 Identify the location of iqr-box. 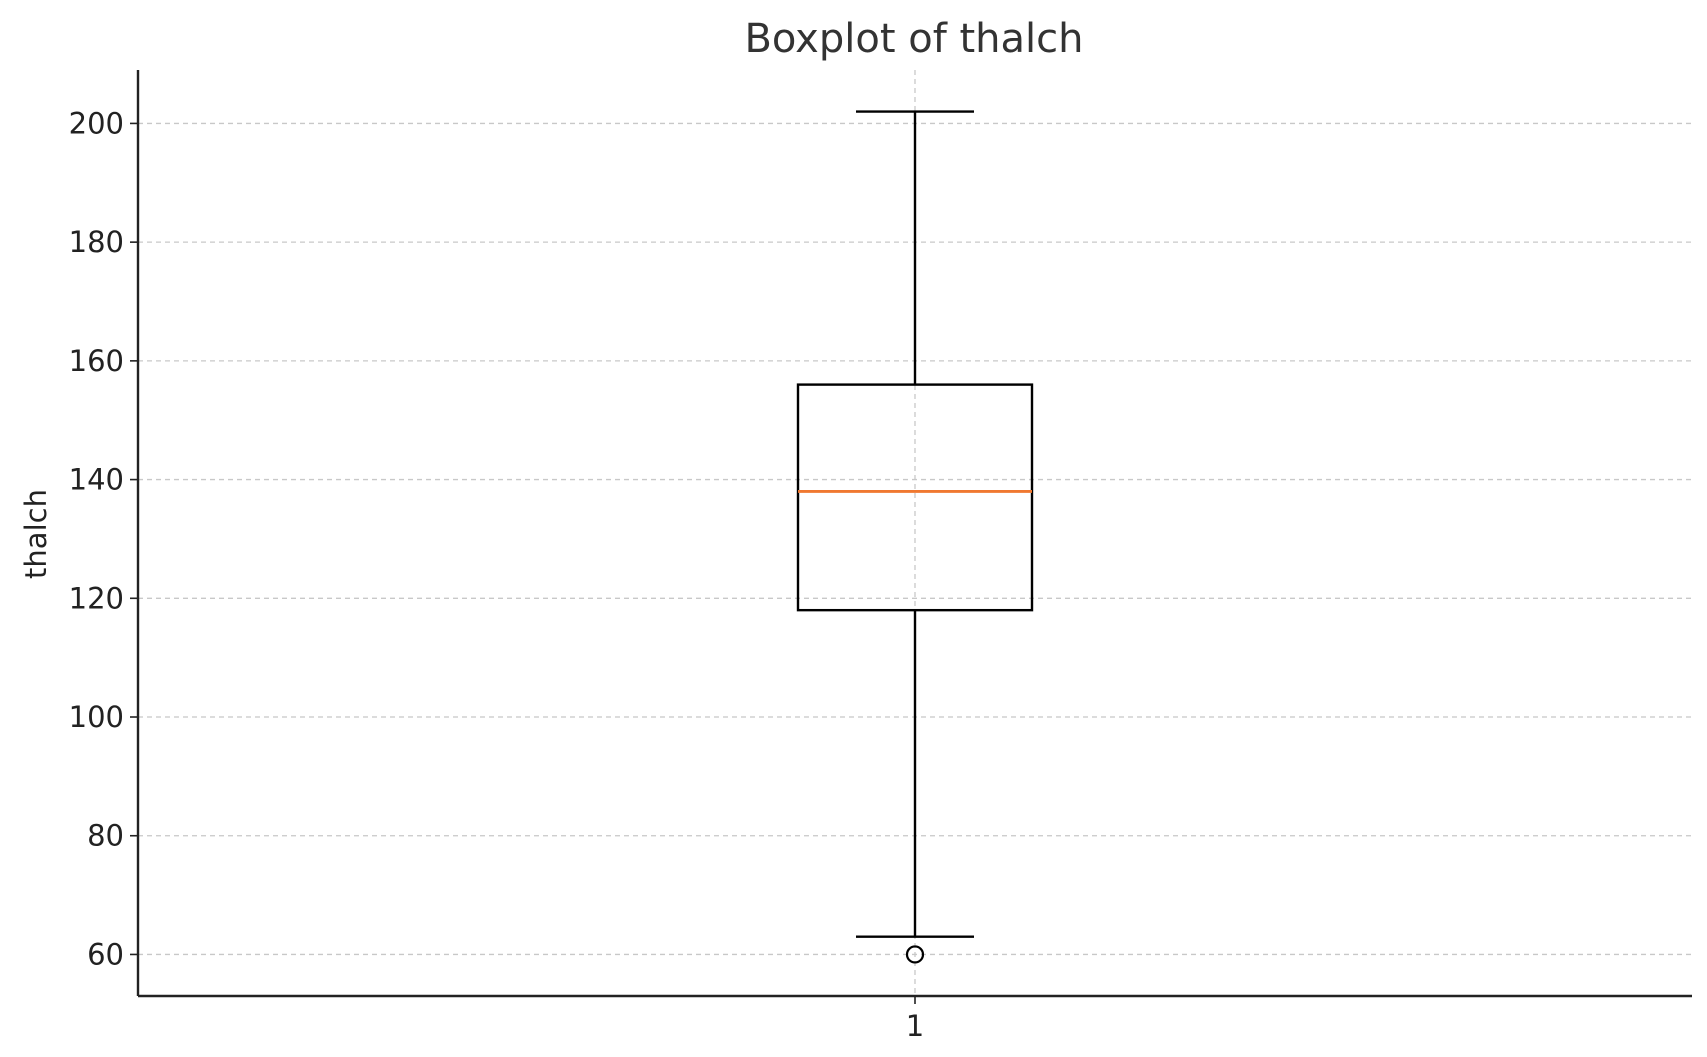
(915, 497).